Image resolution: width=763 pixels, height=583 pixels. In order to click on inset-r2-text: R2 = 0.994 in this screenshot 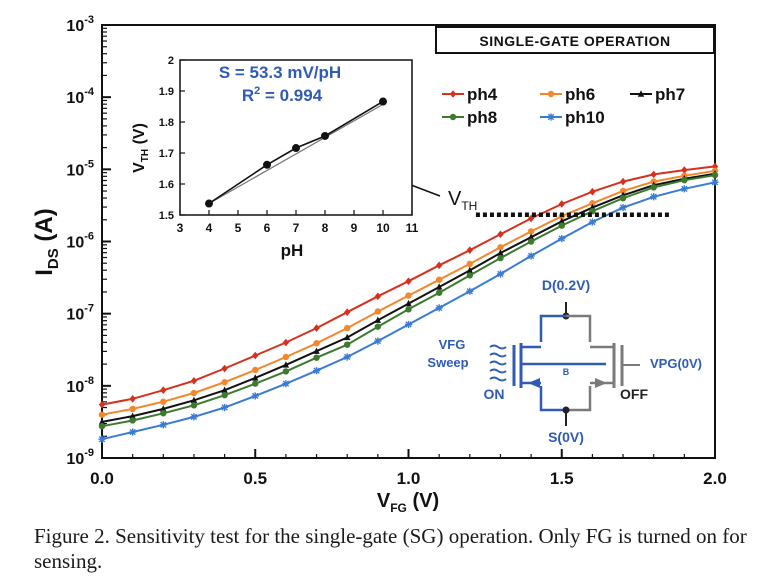, I will do `click(282, 95)`.